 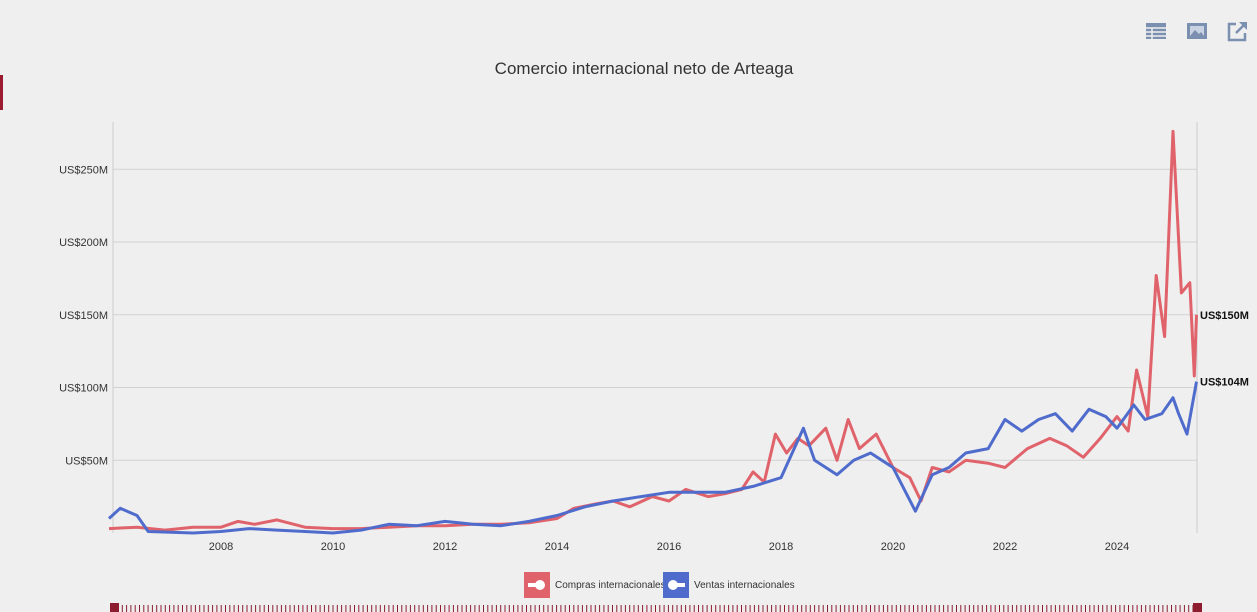 What do you see at coordinates (557, 547) in the screenshot?
I see `x-tick-label: 2014` at bounding box center [557, 547].